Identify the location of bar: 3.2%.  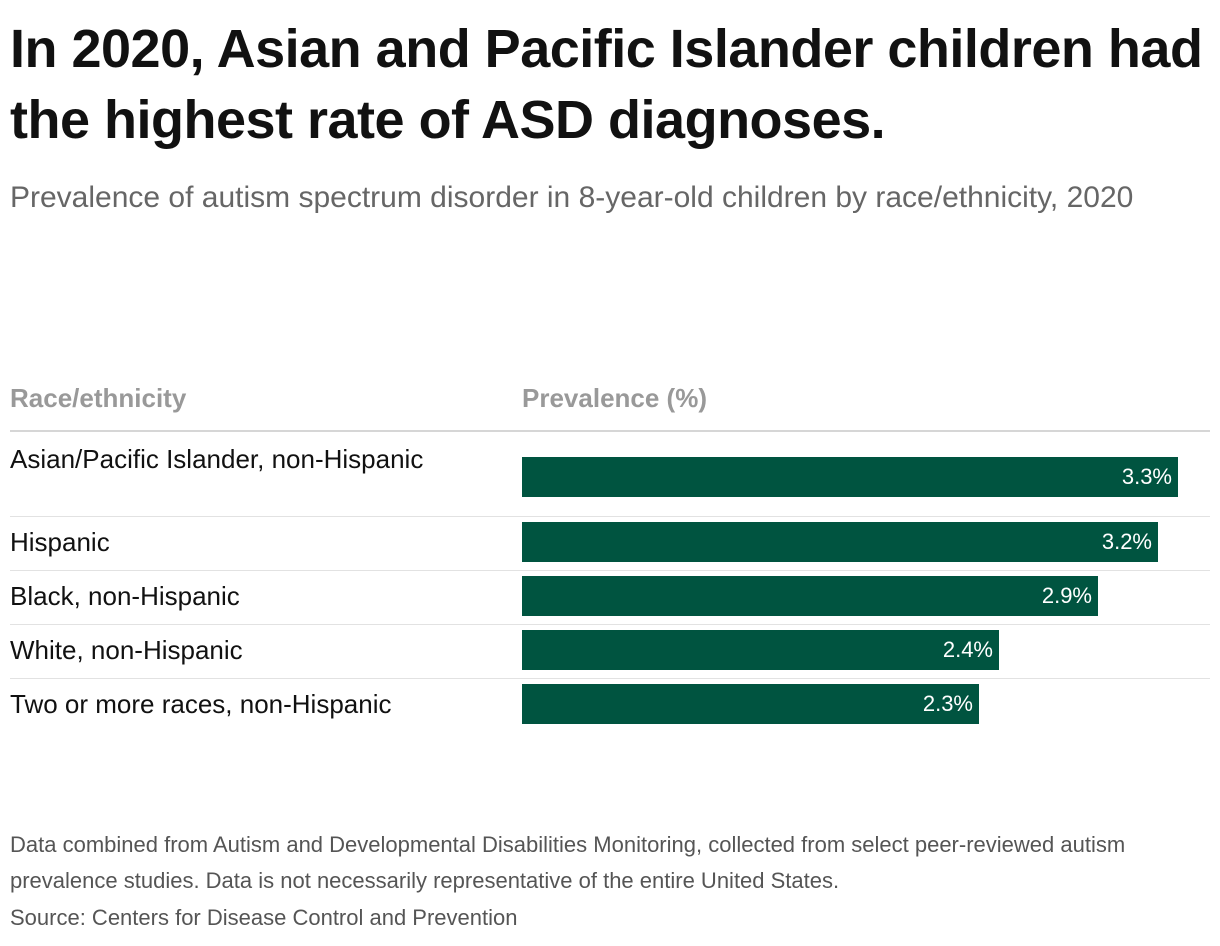
(840, 542).